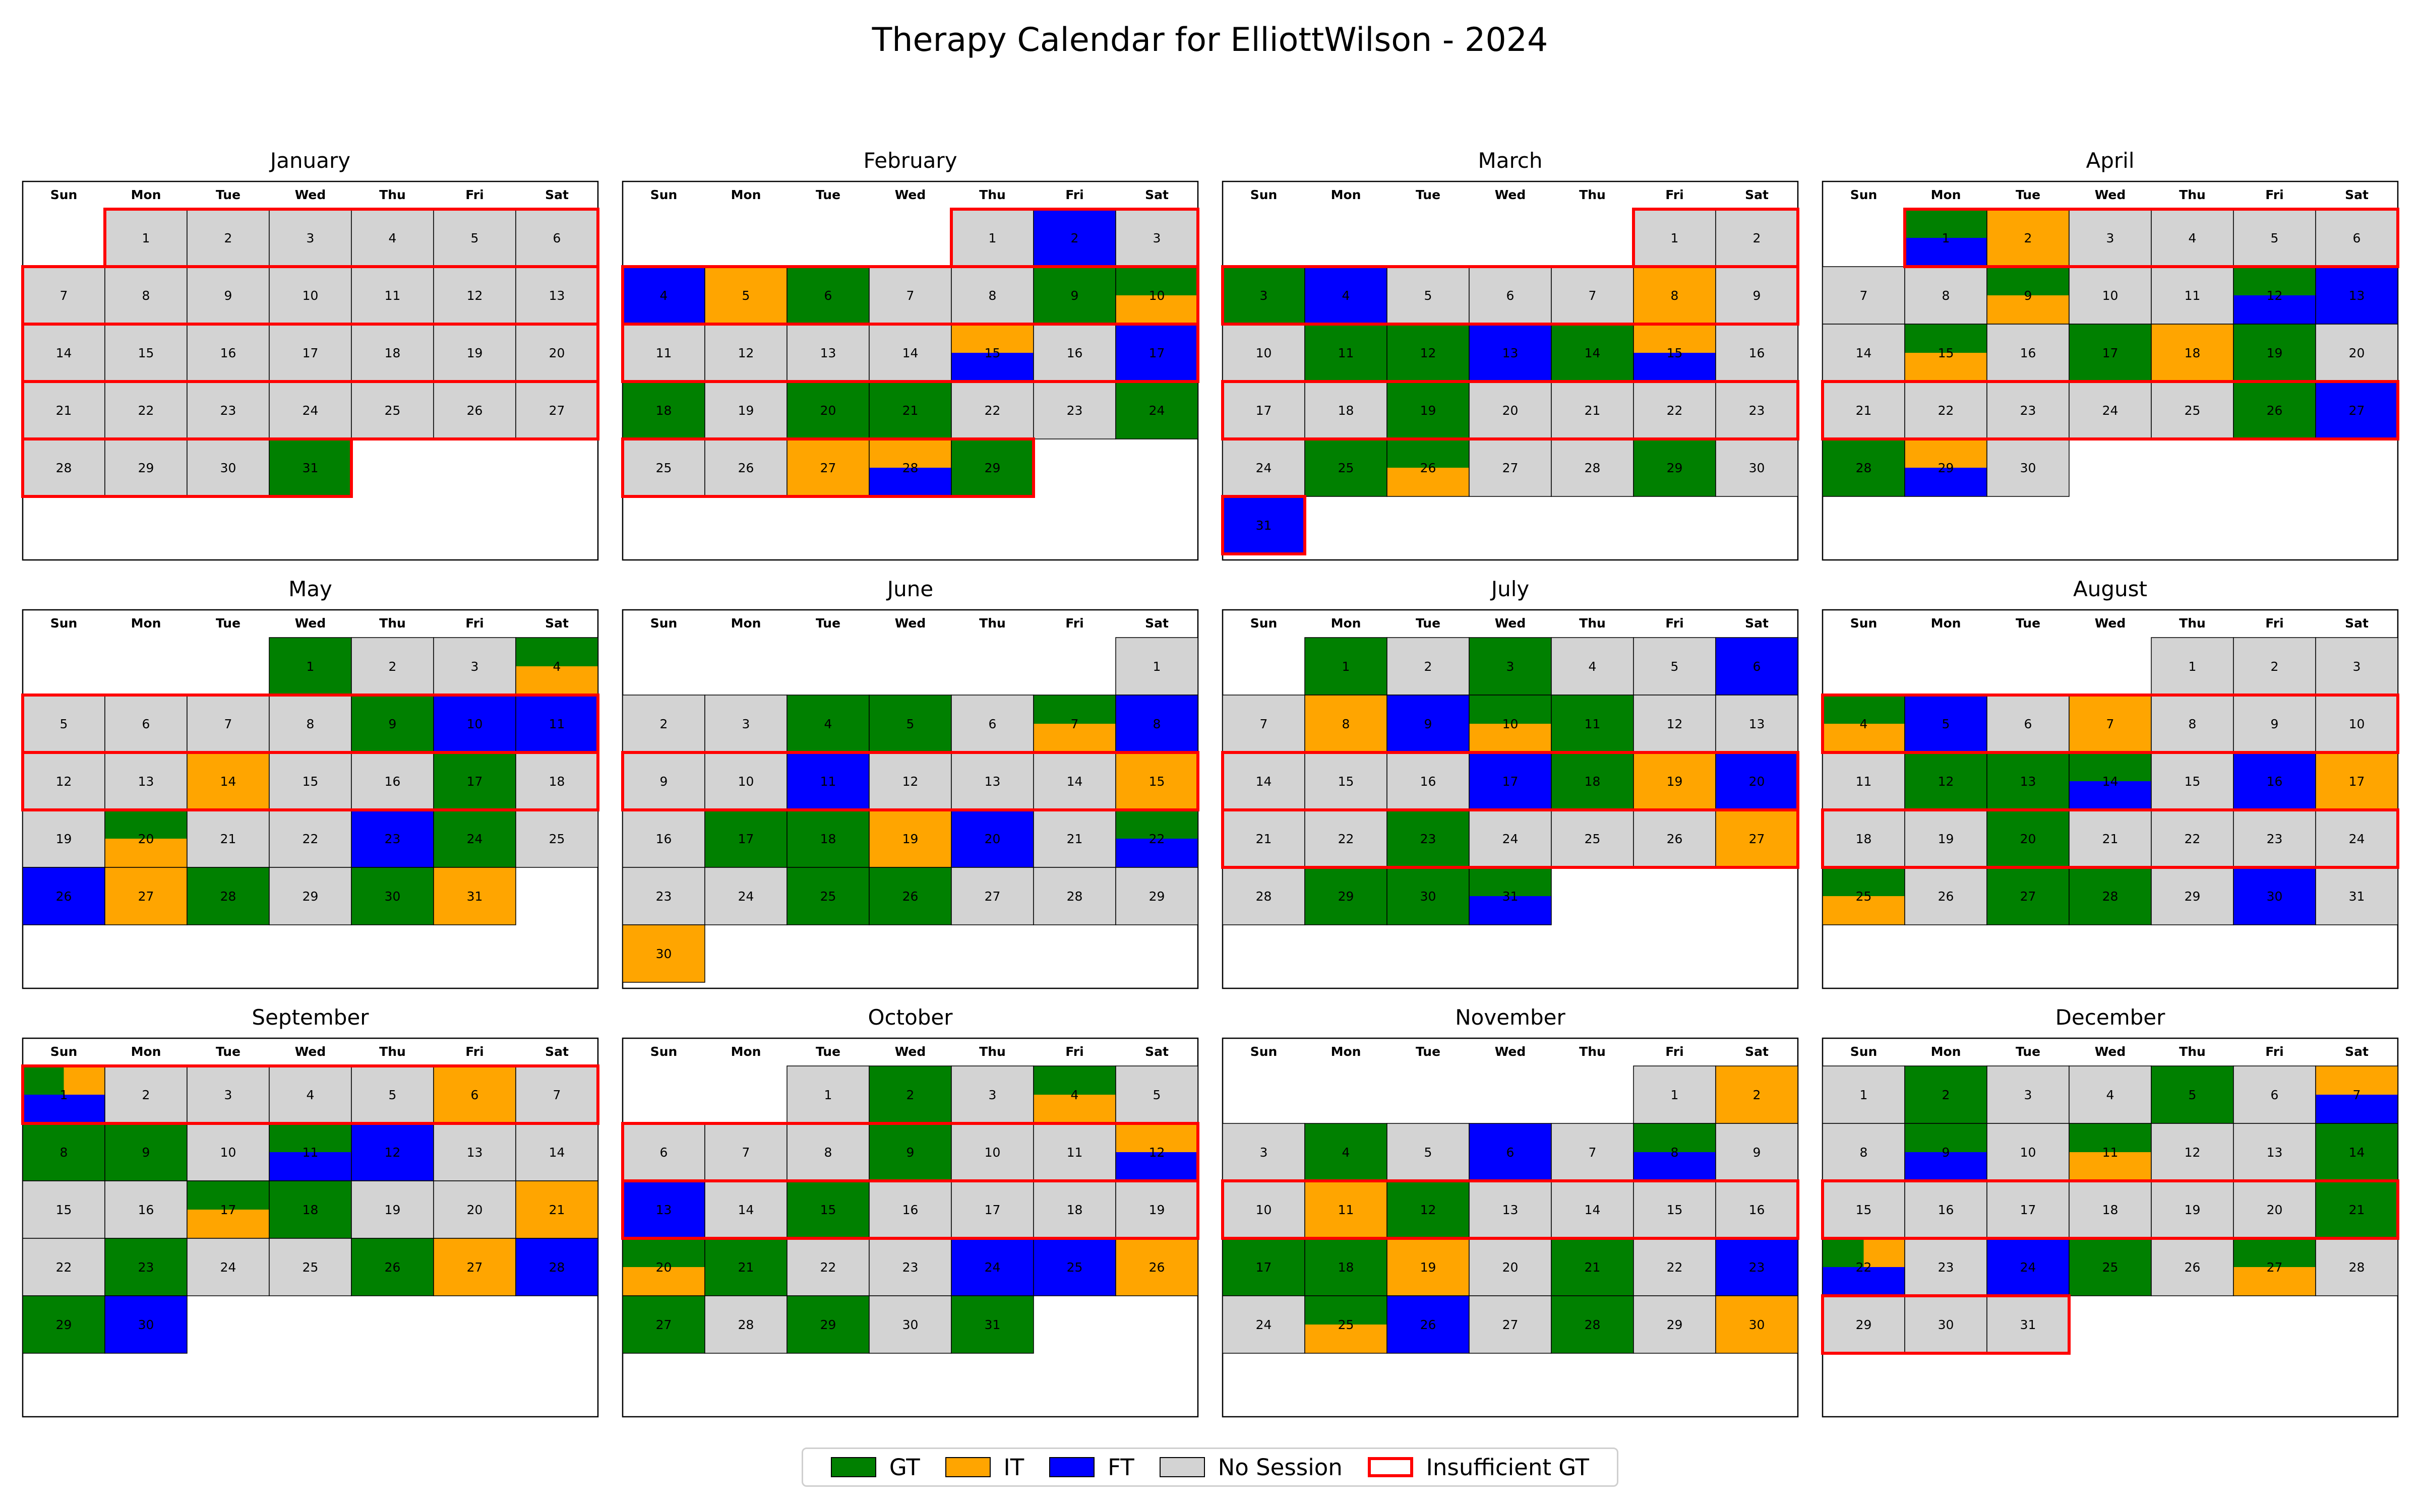 Image resolution: width=2420 pixels, height=1512 pixels. What do you see at coordinates (393, 781) in the screenshot?
I see `day-number: 16` at bounding box center [393, 781].